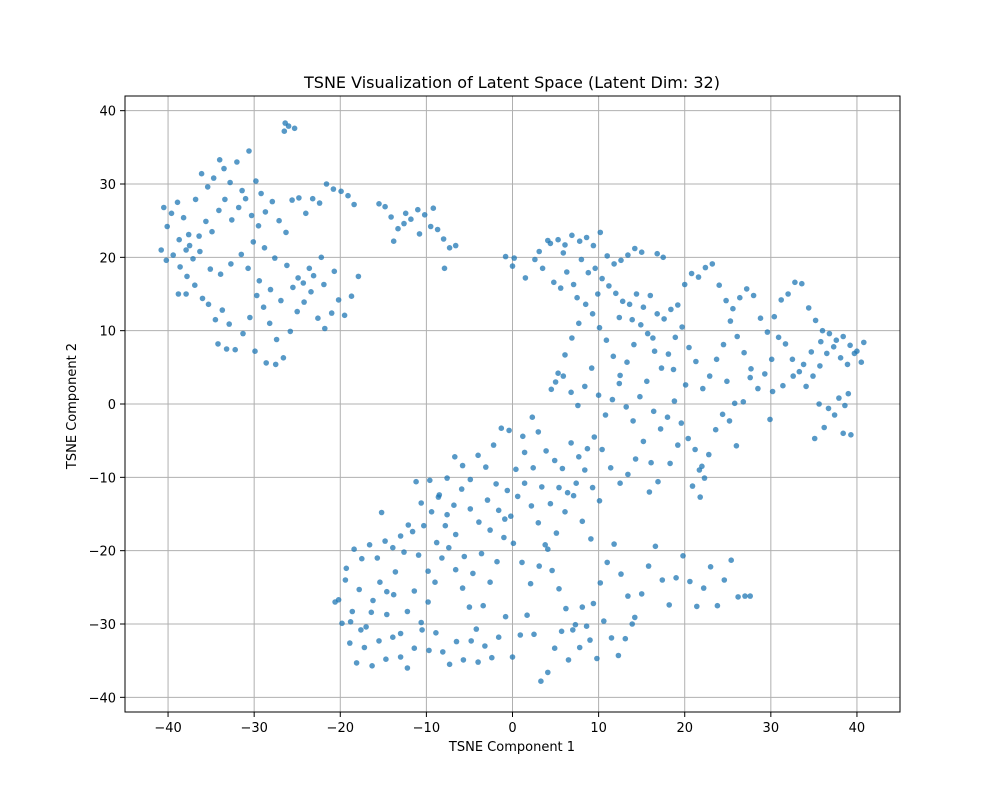  Describe the element at coordinates (167, 728) in the screenshot. I see `x-tick-label: −40` at that location.